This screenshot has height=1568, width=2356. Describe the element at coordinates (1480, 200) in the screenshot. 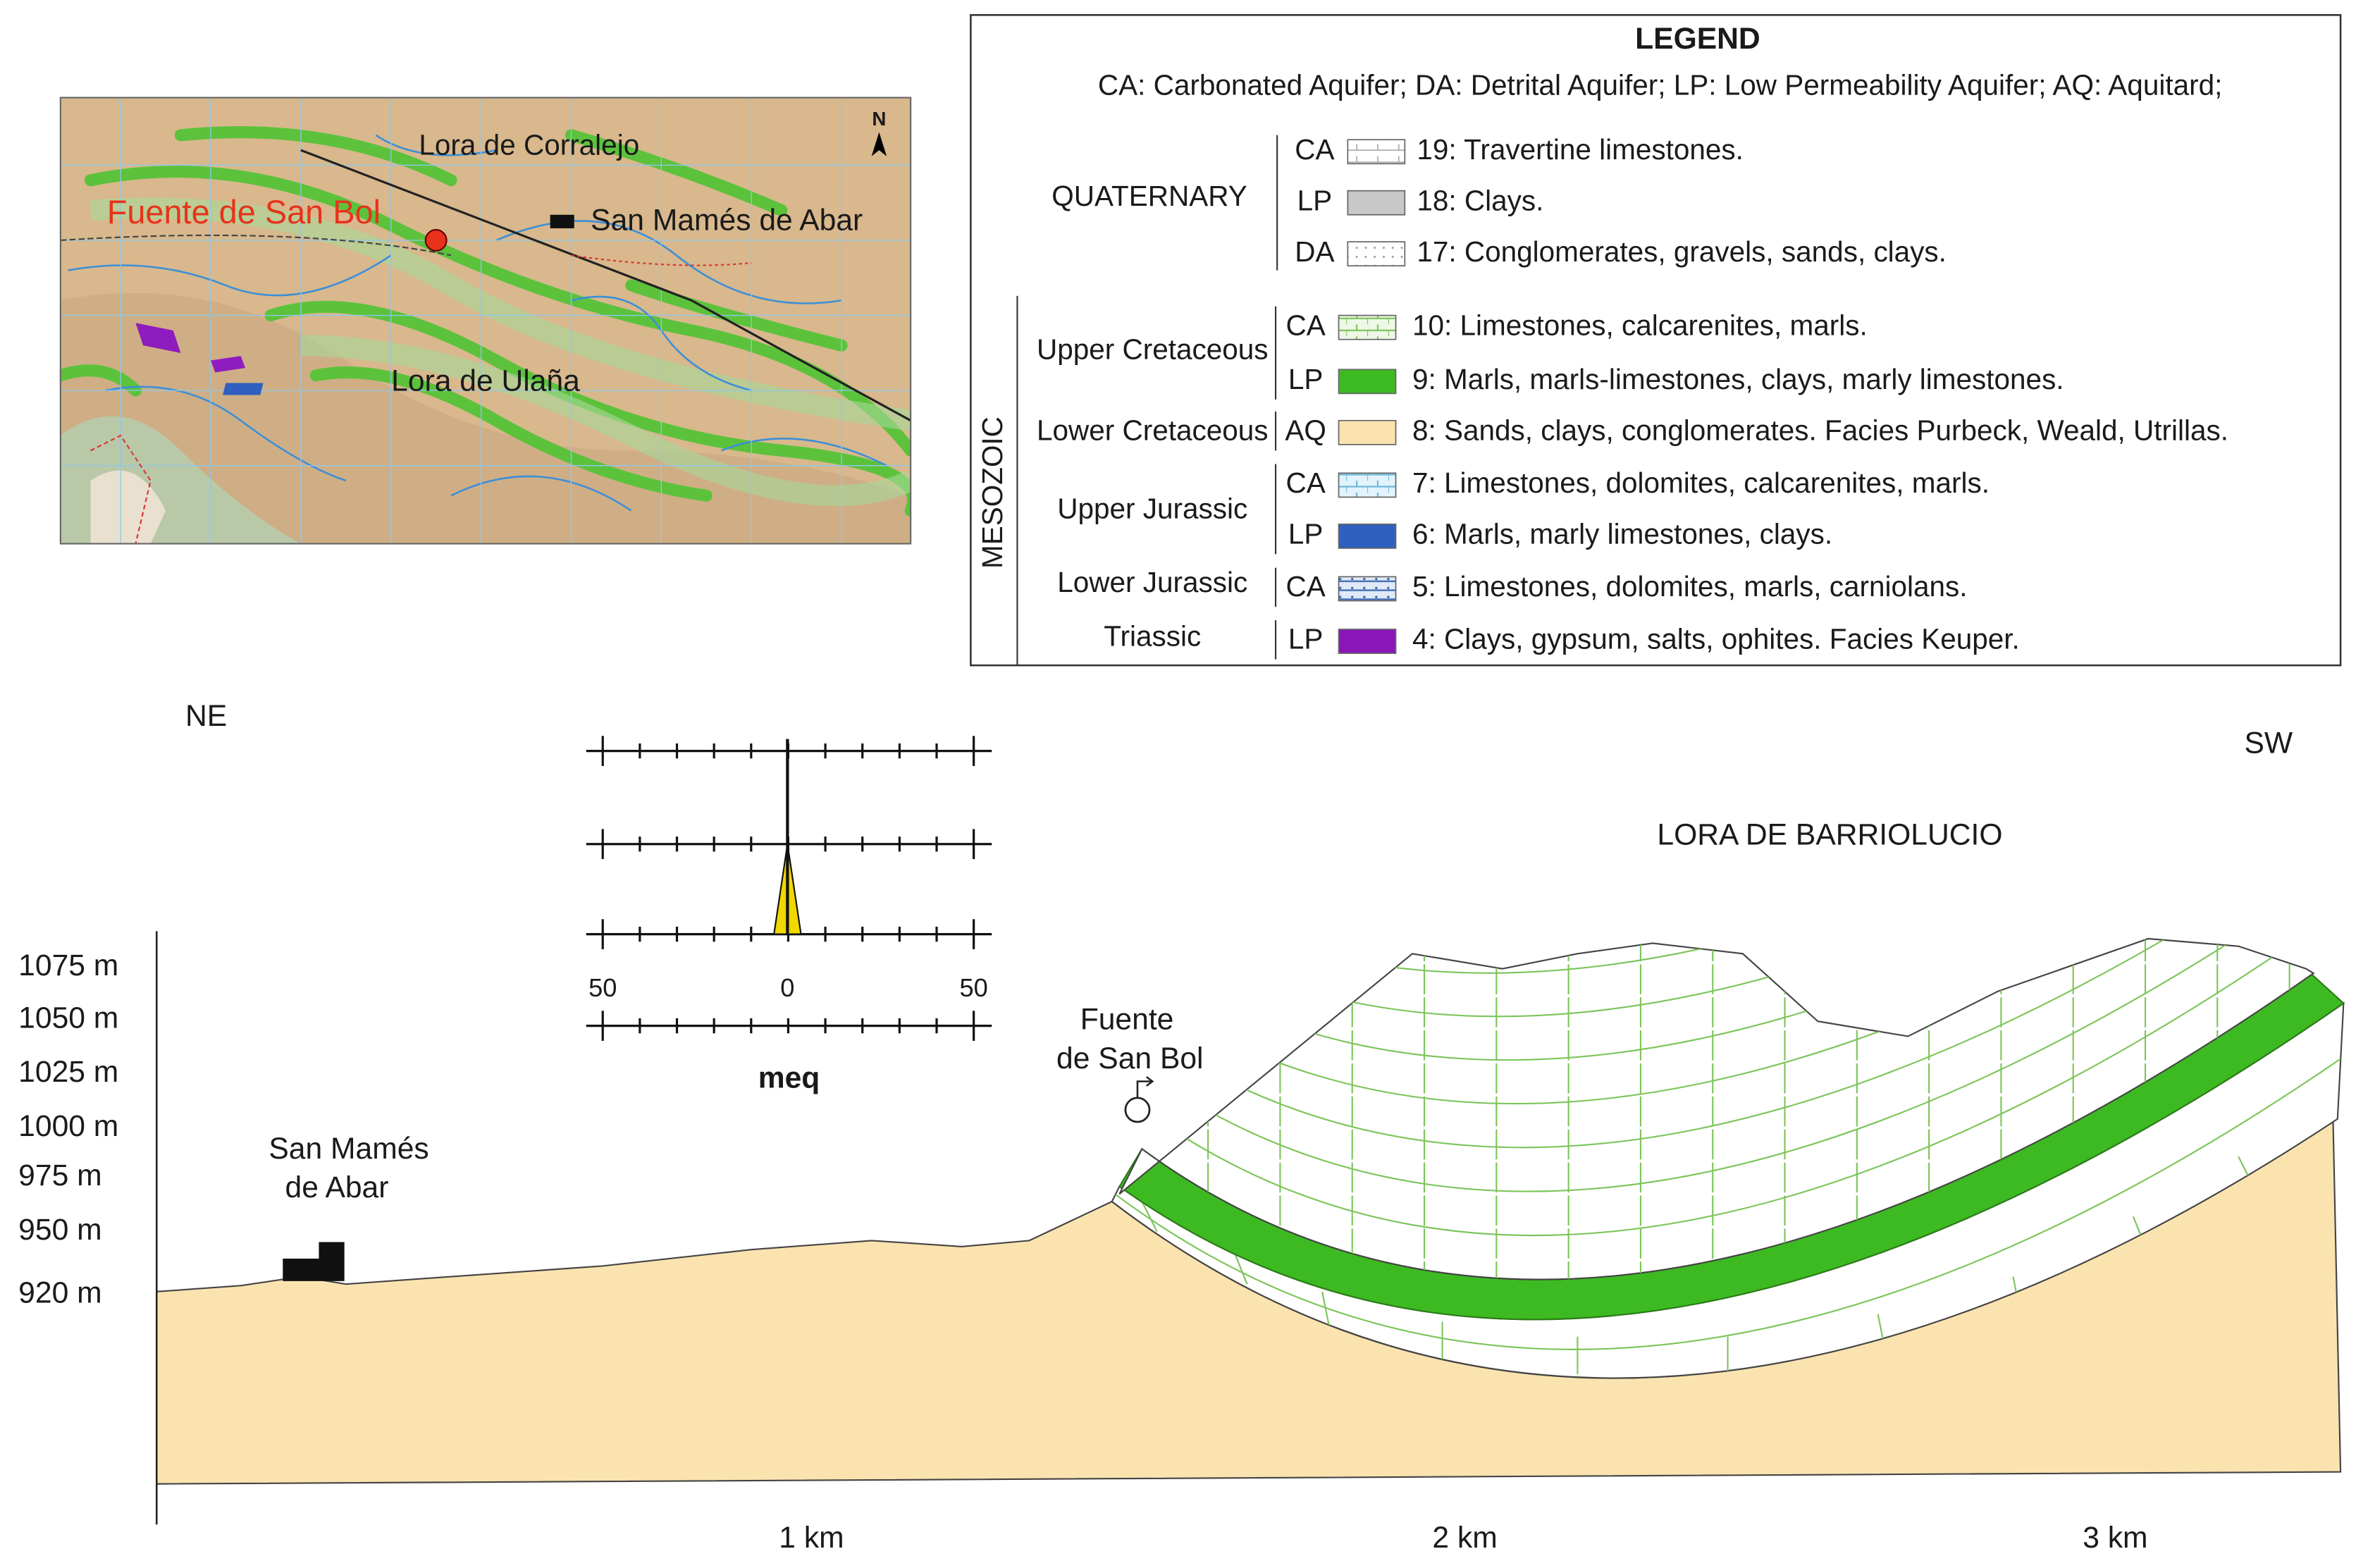

I see `legend-text: 18: Clays.` at that location.